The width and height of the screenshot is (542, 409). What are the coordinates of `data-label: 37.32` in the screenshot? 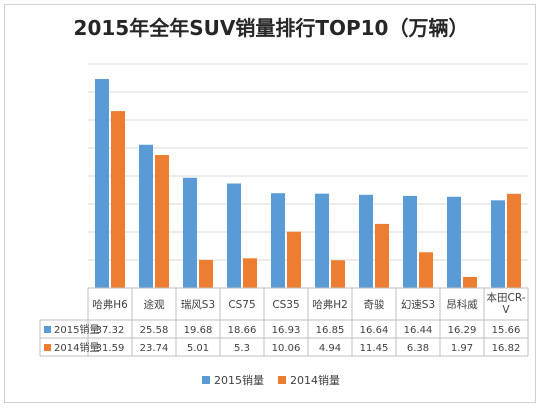 It's located at (110, 330).